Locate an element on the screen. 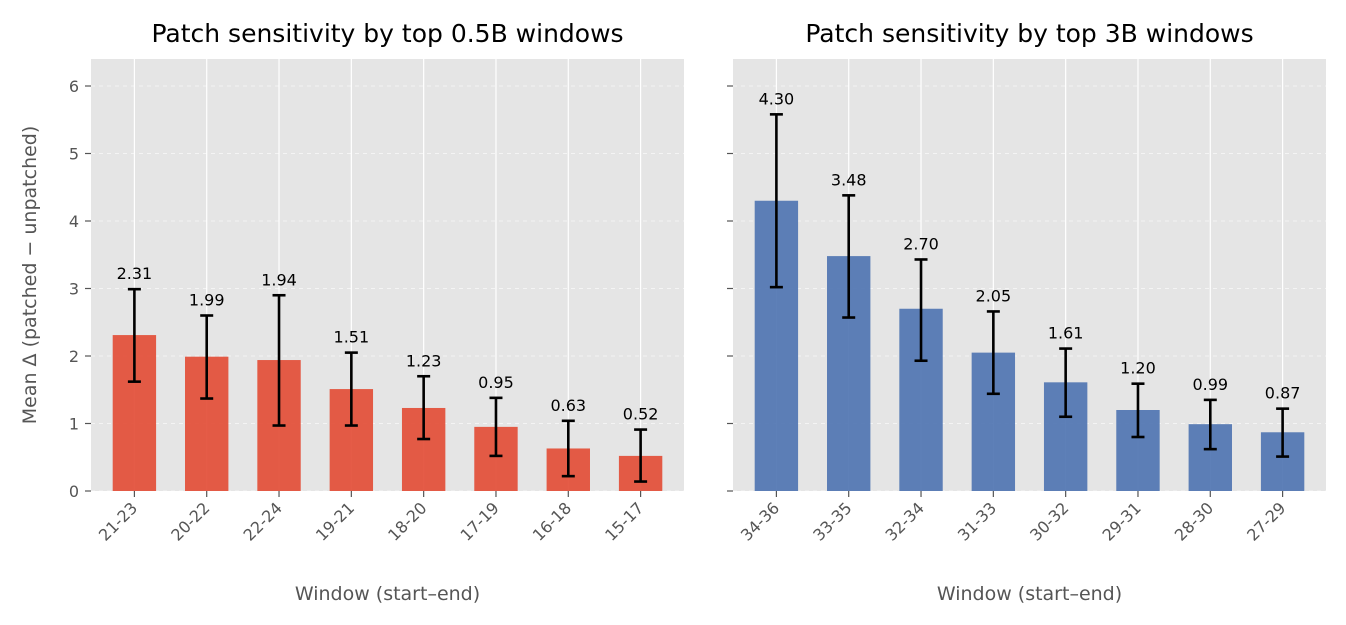  value-label: 1.94 is located at coordinates (279, 279).